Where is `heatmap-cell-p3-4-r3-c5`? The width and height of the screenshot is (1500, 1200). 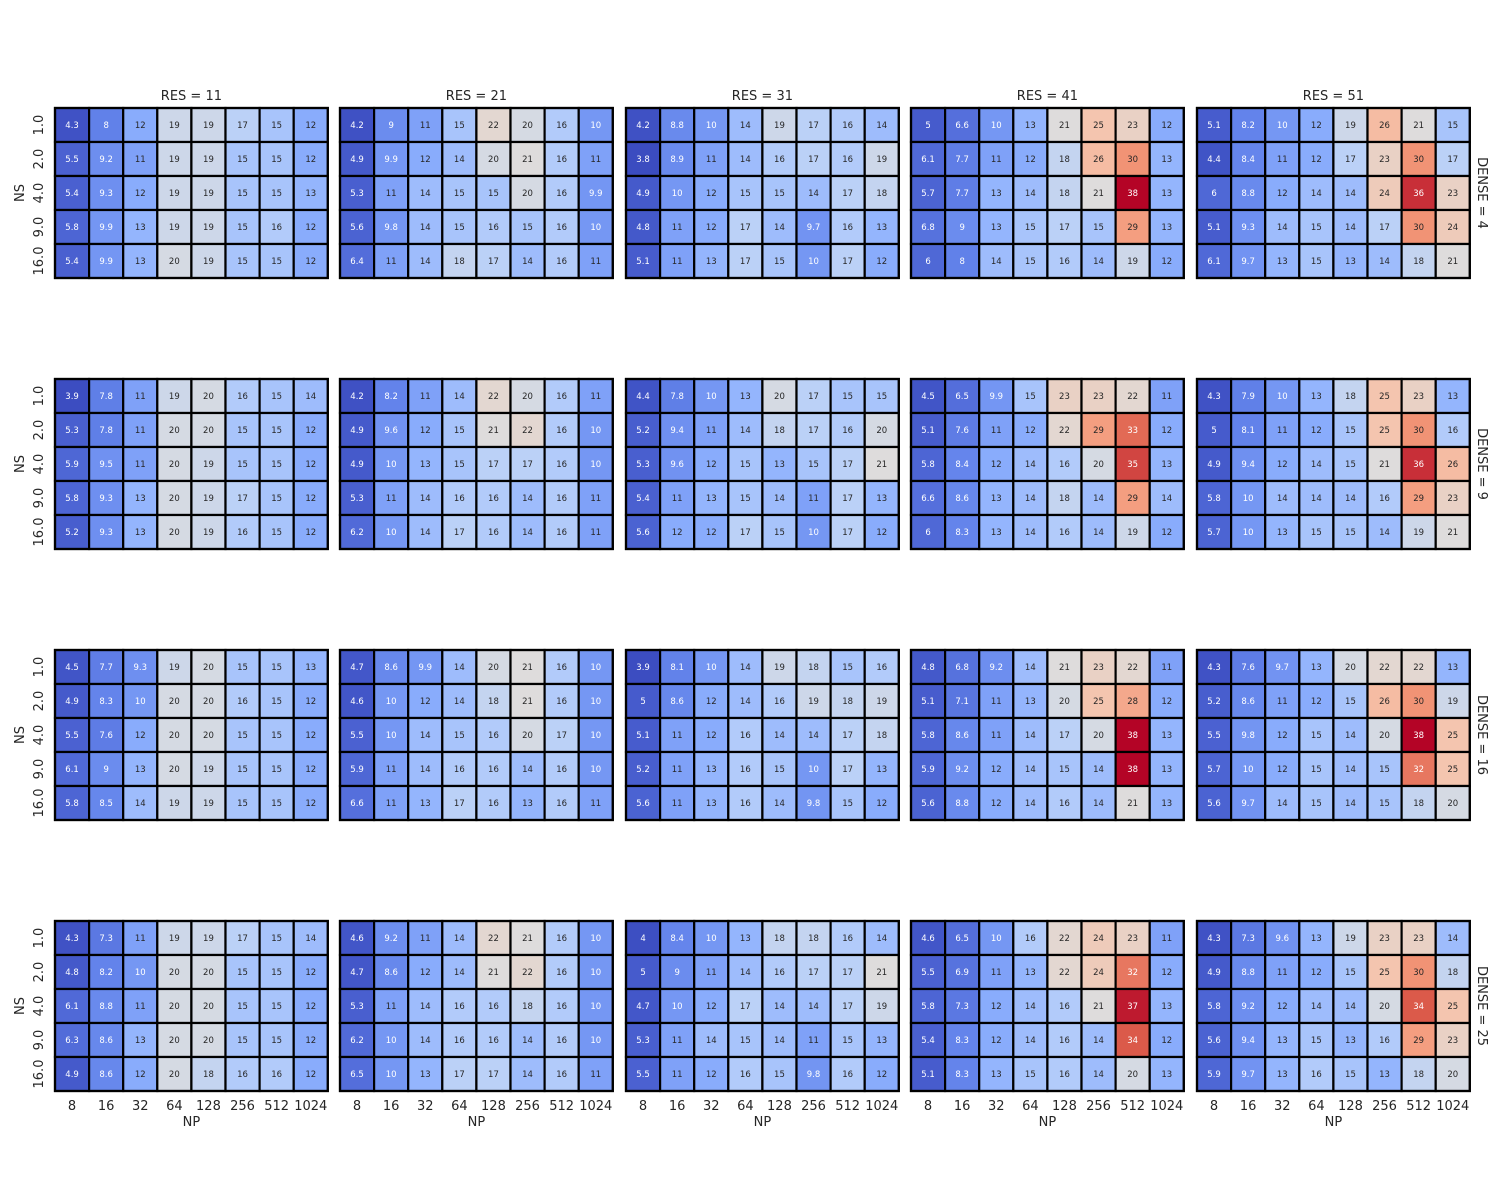
heatmap-cell-p3-4-r3-c5 is located at coordinates (1384, 1040).